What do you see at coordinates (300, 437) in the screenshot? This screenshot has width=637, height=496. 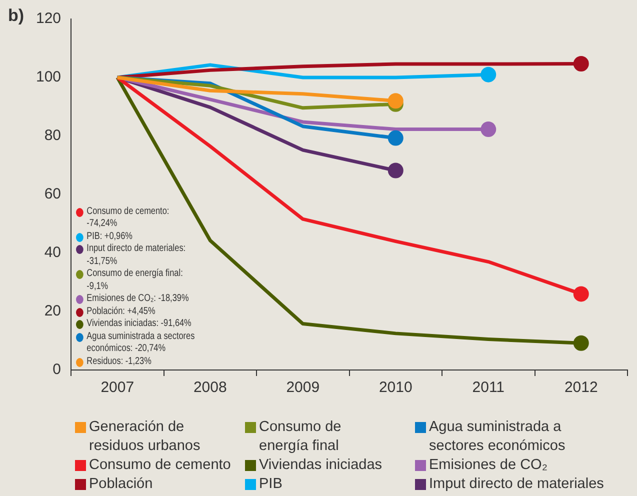 I see `legend-label: Consumo de energía final` at bounding box center [300, 437].